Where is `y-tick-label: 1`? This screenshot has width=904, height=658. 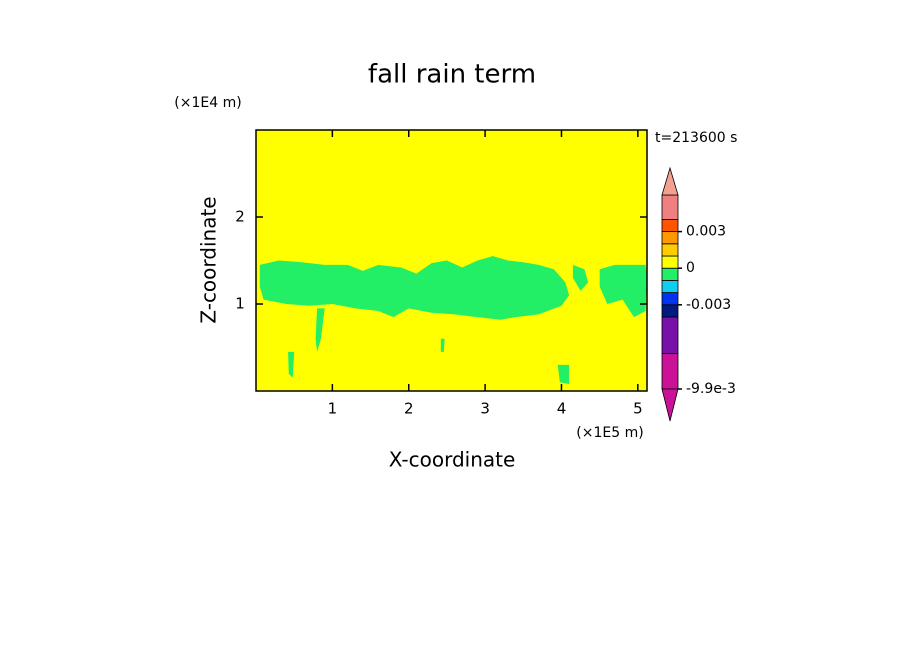 y-tick-label: 1 is located at coordinates (240, 304).